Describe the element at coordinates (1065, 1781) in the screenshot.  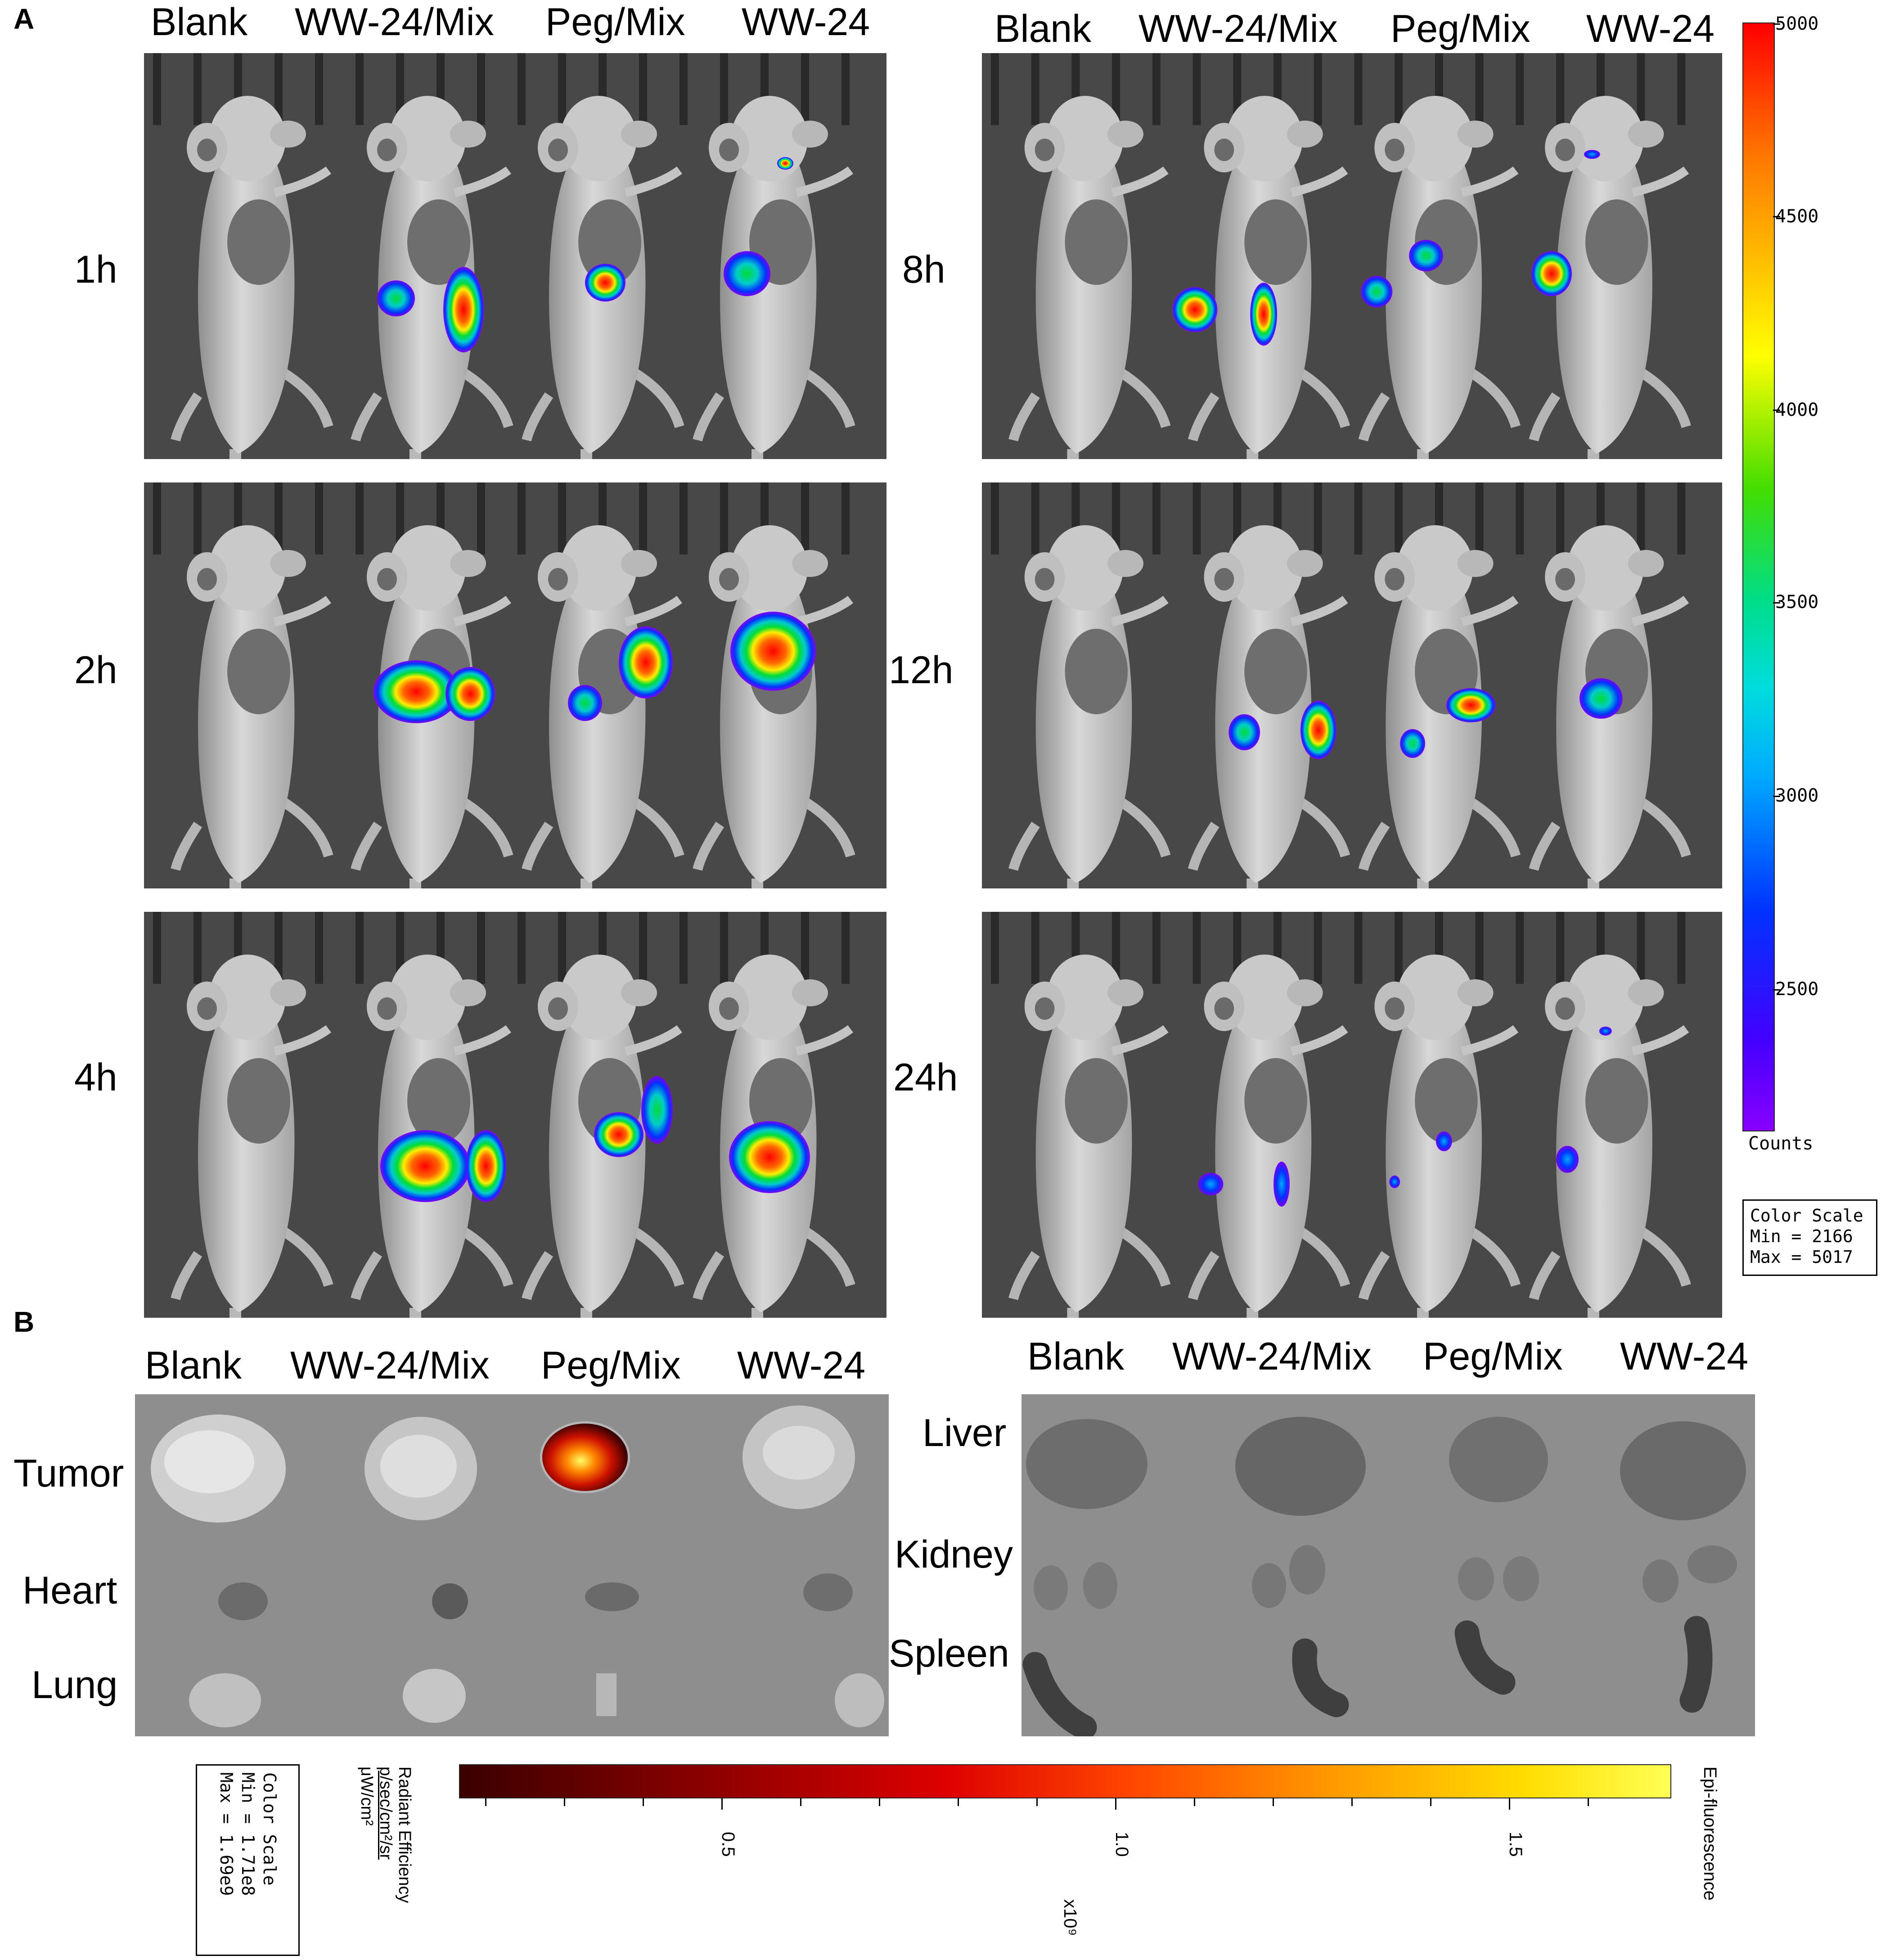
I see `radiant-color-bar` at that location.